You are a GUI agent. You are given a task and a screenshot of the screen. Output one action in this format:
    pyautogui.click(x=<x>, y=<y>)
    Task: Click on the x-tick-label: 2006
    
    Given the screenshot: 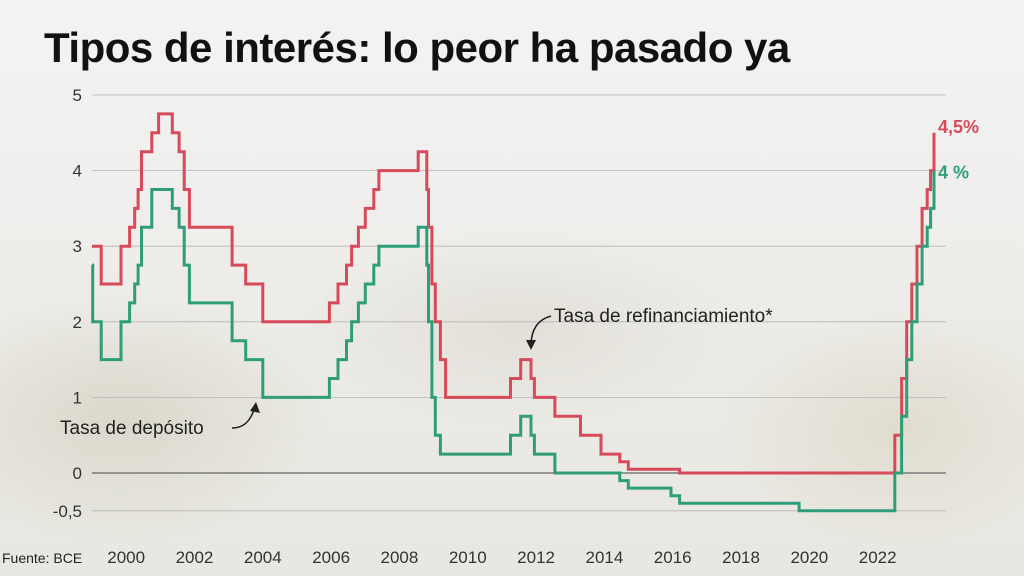 What is the action you would take?
    pyautogui.click(x=331, y=557)
    